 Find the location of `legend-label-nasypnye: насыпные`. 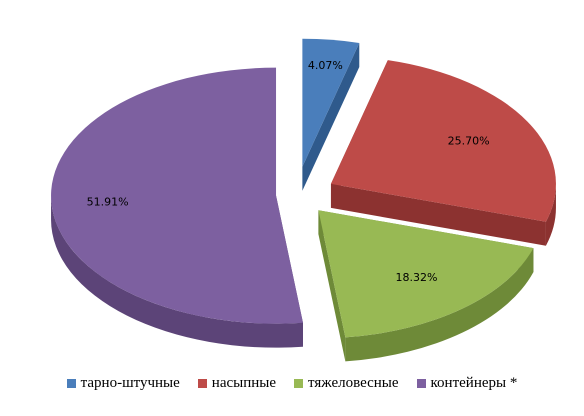

legend-label-nasypnye: насыпные is located at coordinates (244, 383).